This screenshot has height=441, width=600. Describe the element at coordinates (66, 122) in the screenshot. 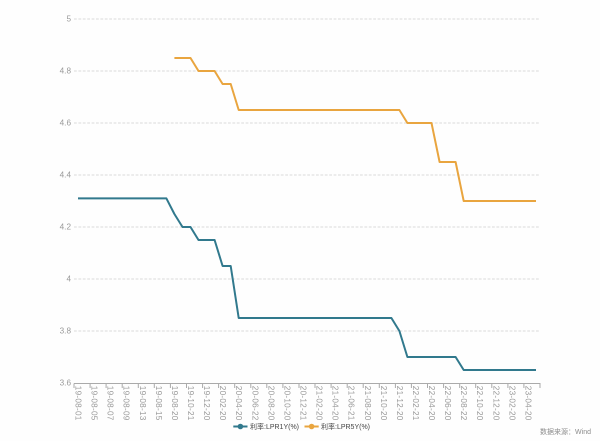

I see `svg-text: 4.6` at that location.